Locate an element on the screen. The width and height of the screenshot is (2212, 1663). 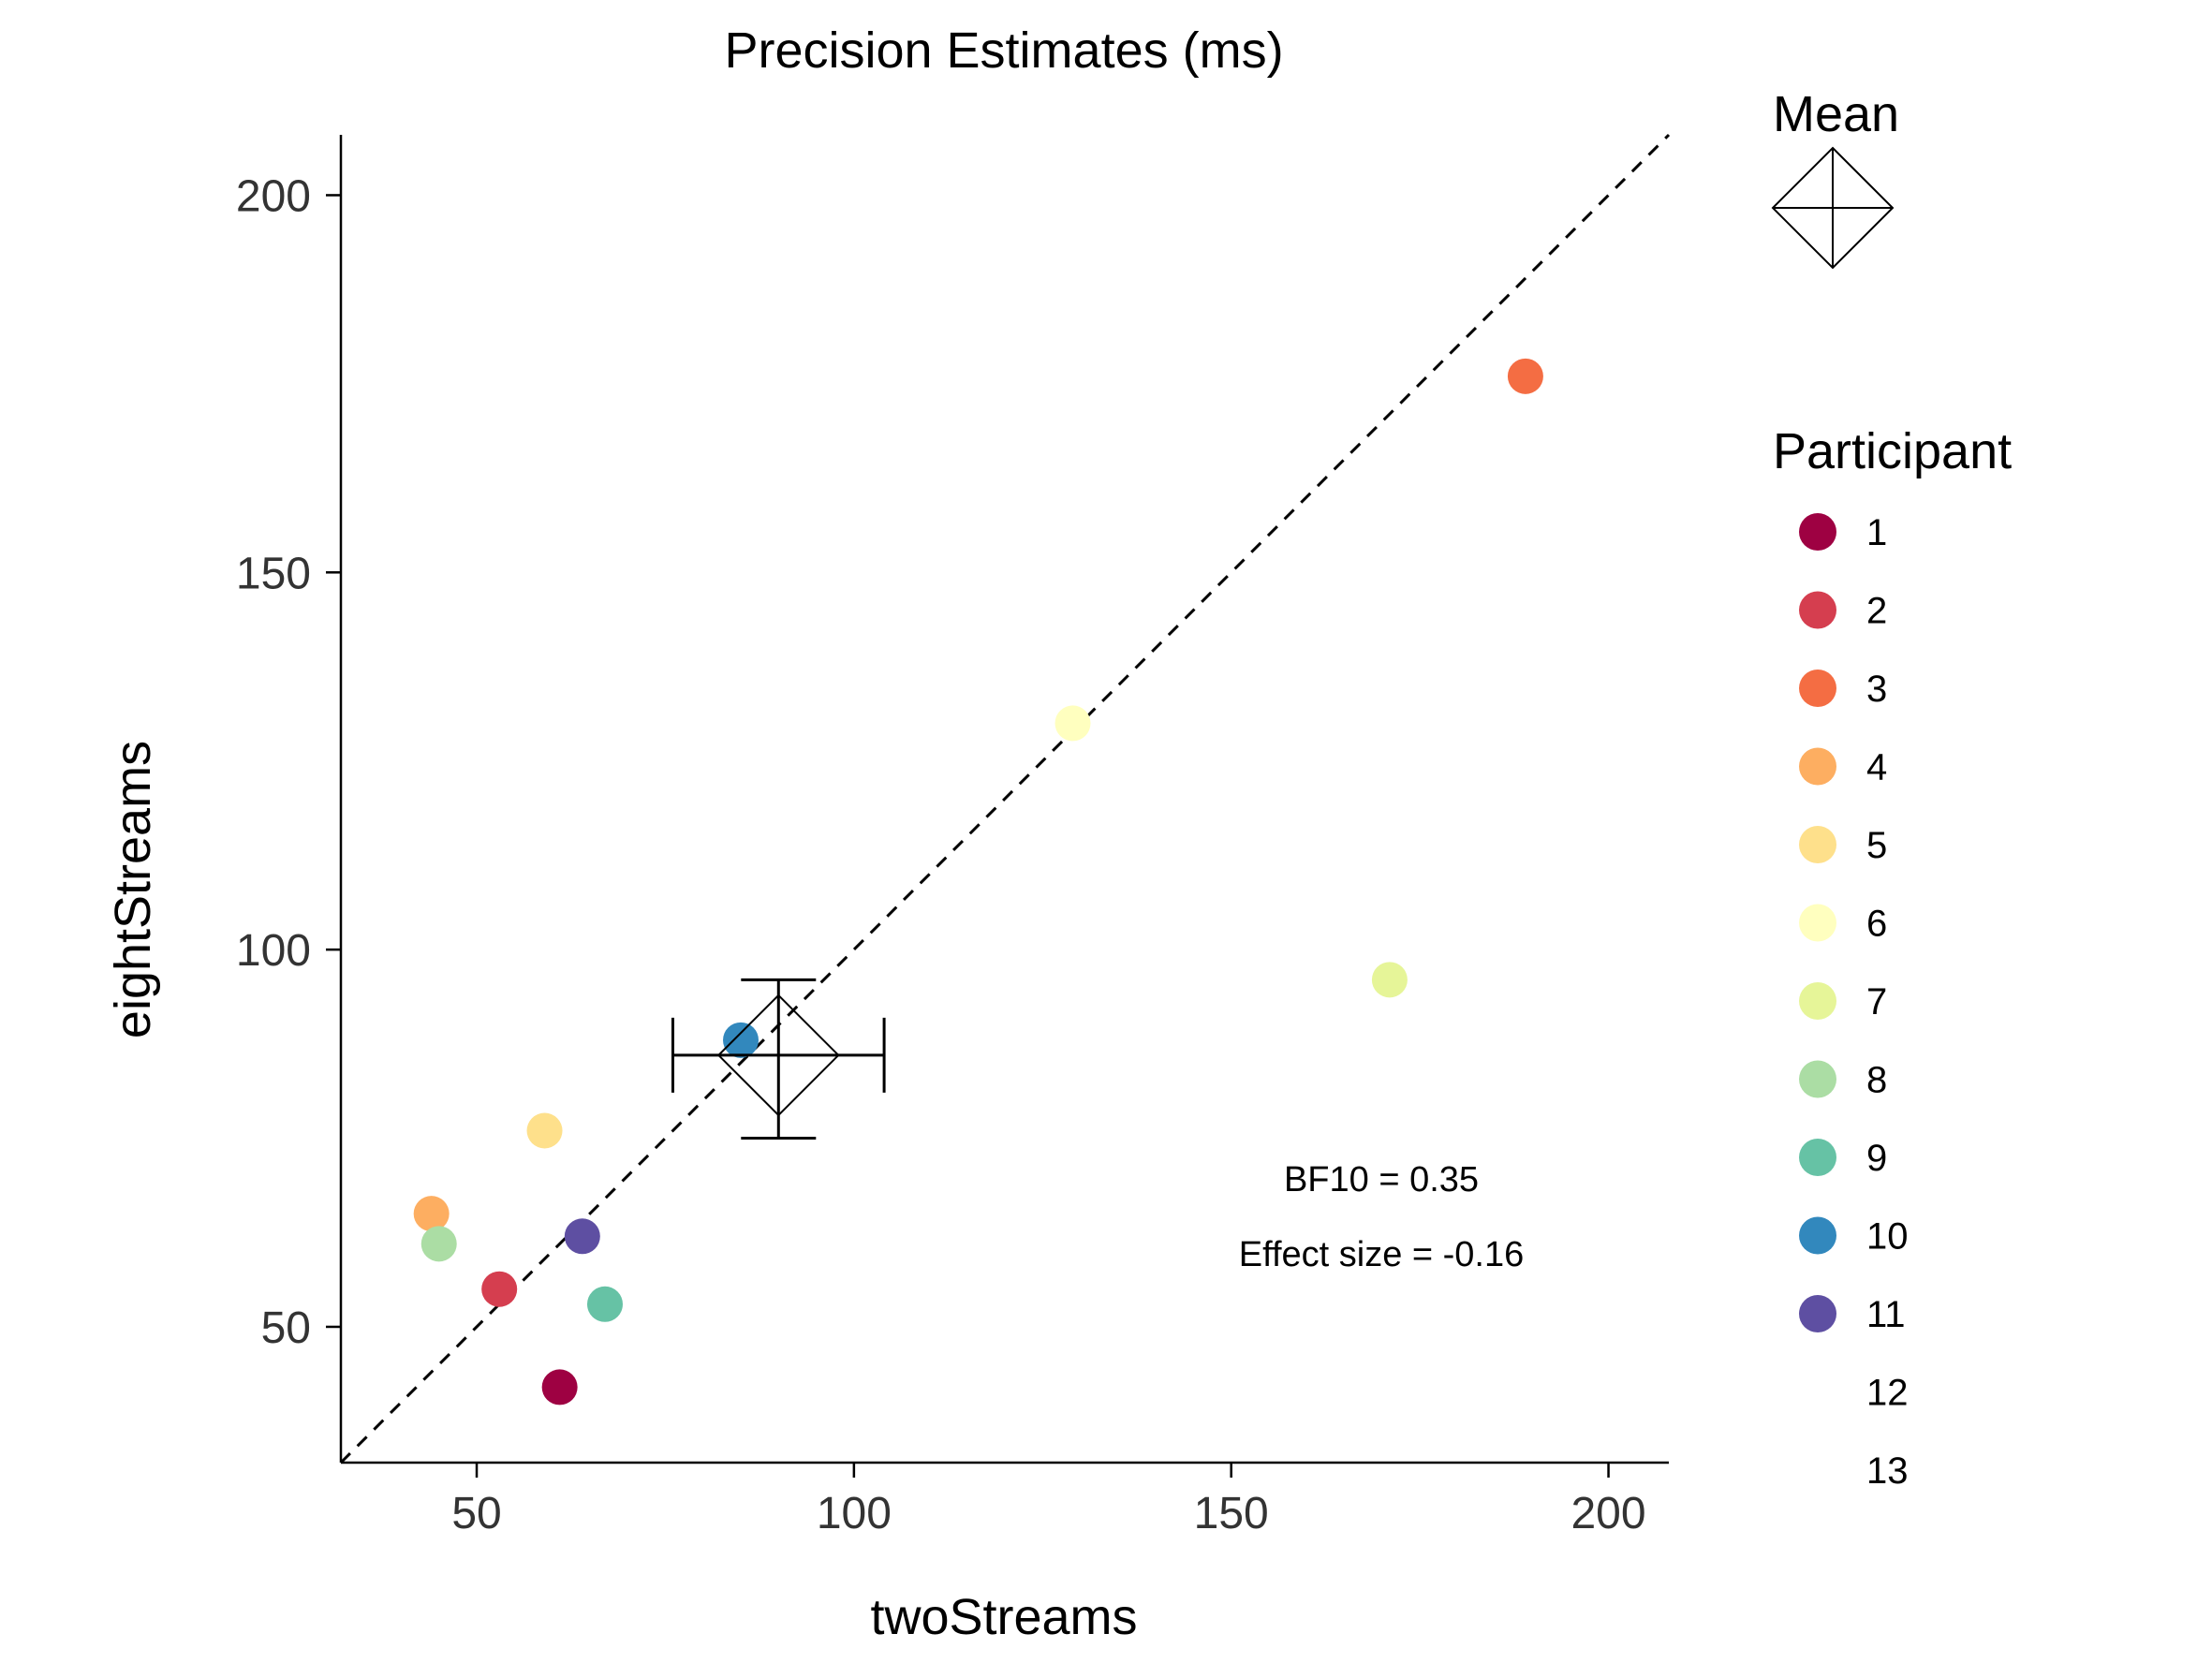
mean-marker is located at coordinates (778, 1059).